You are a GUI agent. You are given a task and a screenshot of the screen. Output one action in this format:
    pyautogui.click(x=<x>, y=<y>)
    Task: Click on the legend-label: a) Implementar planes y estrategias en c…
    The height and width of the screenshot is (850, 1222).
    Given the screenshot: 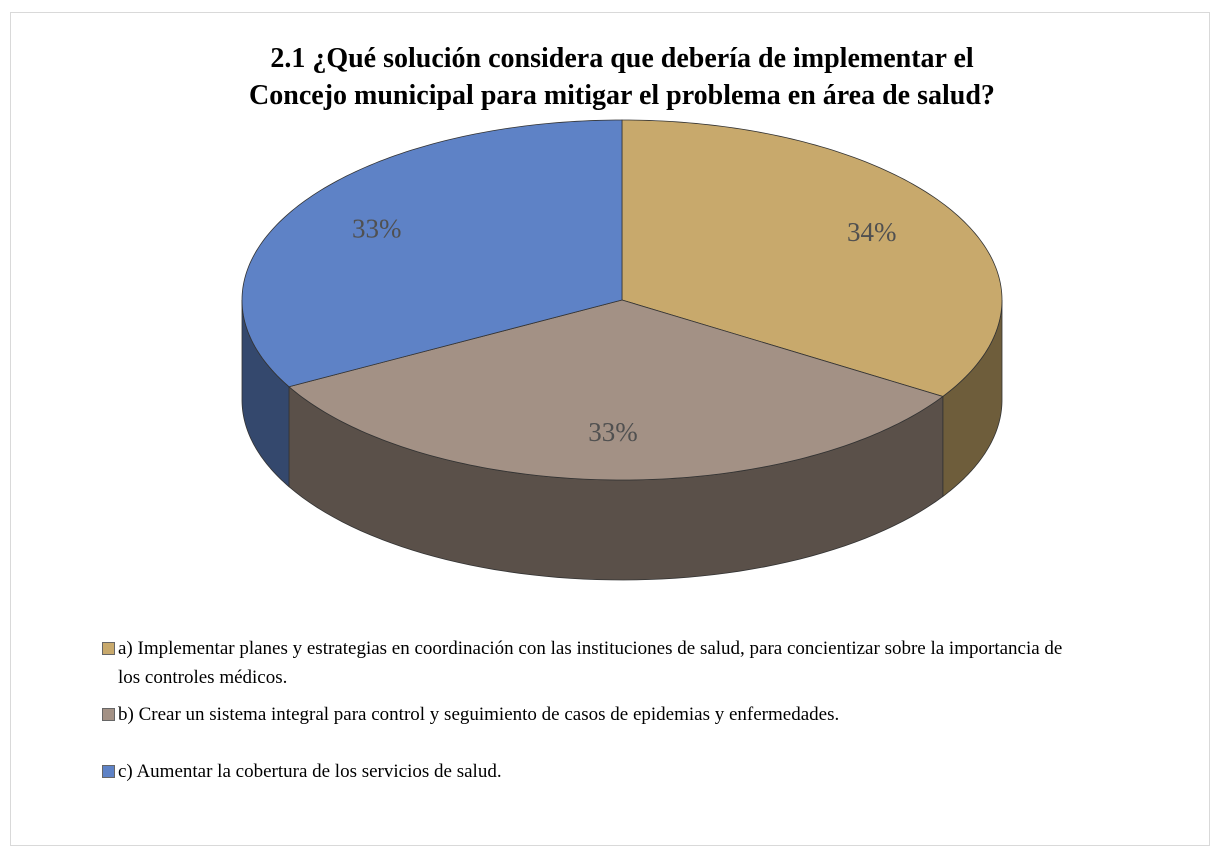 What is the action you would take?
    pyautogui.click(x=590, y=663)
    